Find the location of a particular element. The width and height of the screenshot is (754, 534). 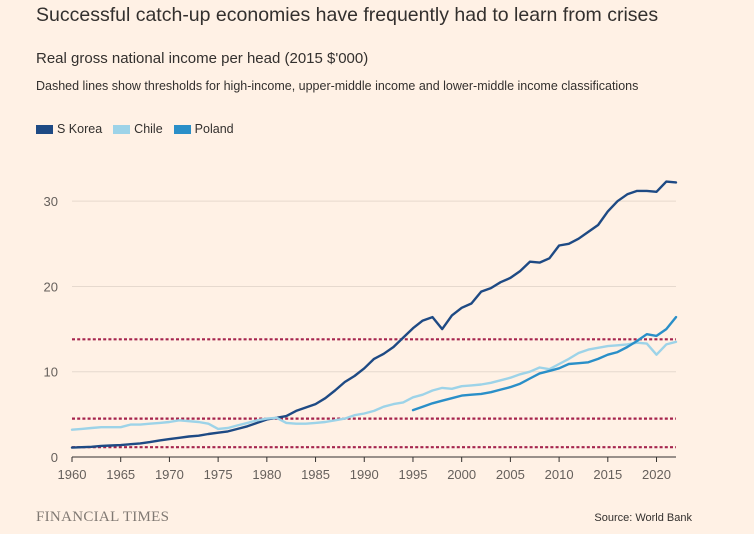

legend-item-poland: Poland is located at coordinates (203, 129).